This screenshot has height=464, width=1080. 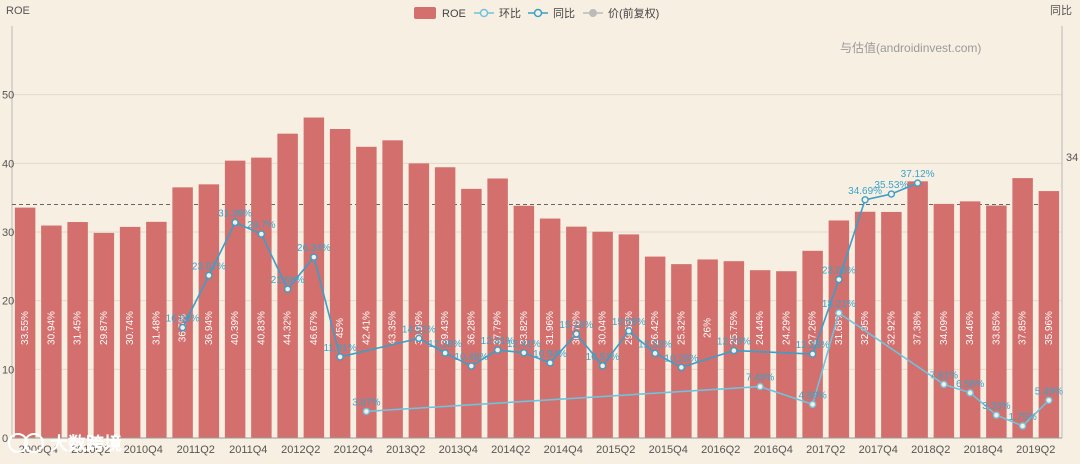 I want to click on x-tick-label: 2012Q2, so click(x=300, y=450).